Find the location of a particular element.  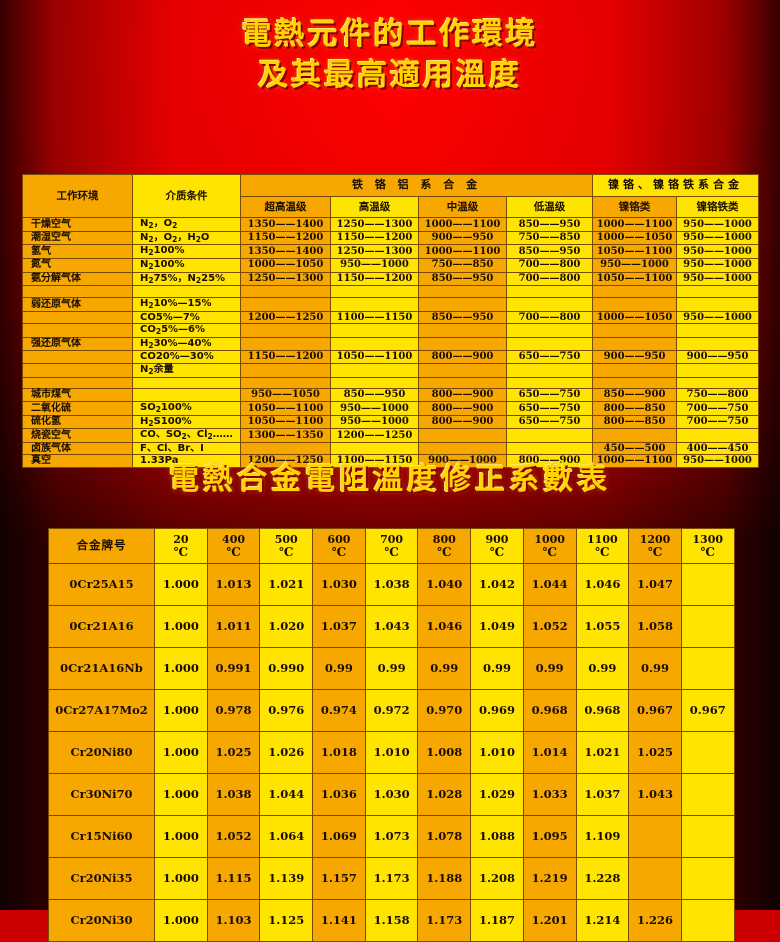

cell-medium: N2余量 is located at coordinates (186, 370).